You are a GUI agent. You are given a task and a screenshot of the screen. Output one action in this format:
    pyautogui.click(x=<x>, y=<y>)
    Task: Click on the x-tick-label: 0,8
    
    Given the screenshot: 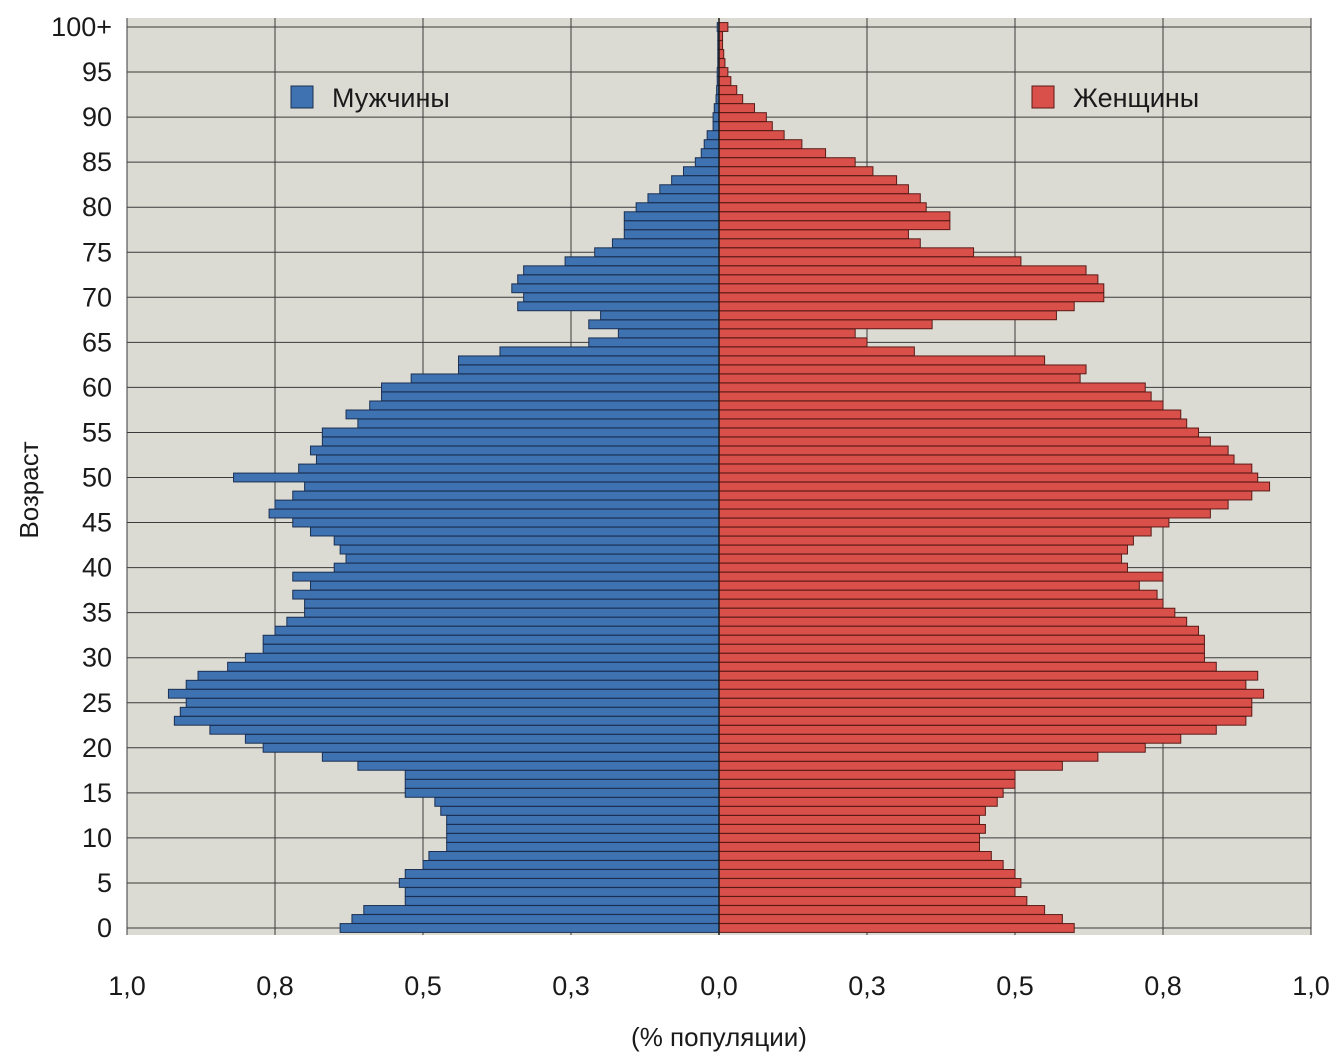 What is the action you would take?
    pyautogui.click(x=275, y=986)
    